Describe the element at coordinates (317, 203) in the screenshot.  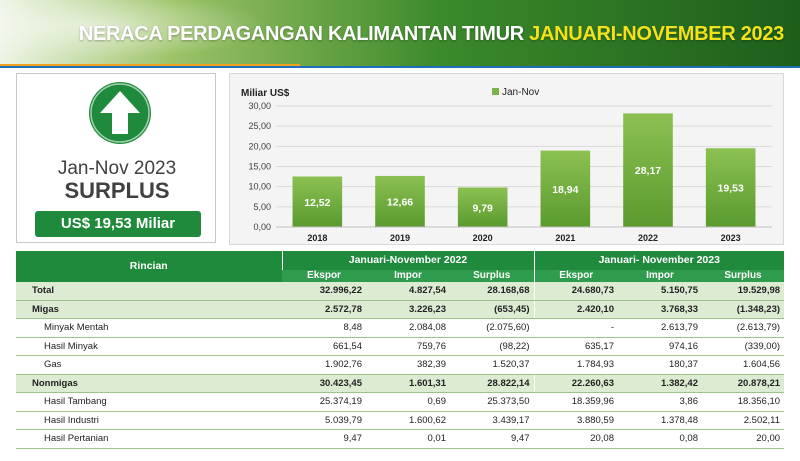
I see `data-label: 12,52` at that location.